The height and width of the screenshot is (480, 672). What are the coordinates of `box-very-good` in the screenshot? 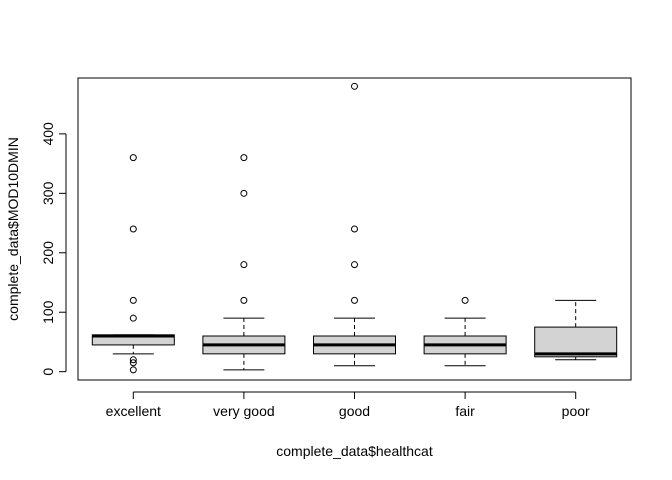 It's located at (244, 262).